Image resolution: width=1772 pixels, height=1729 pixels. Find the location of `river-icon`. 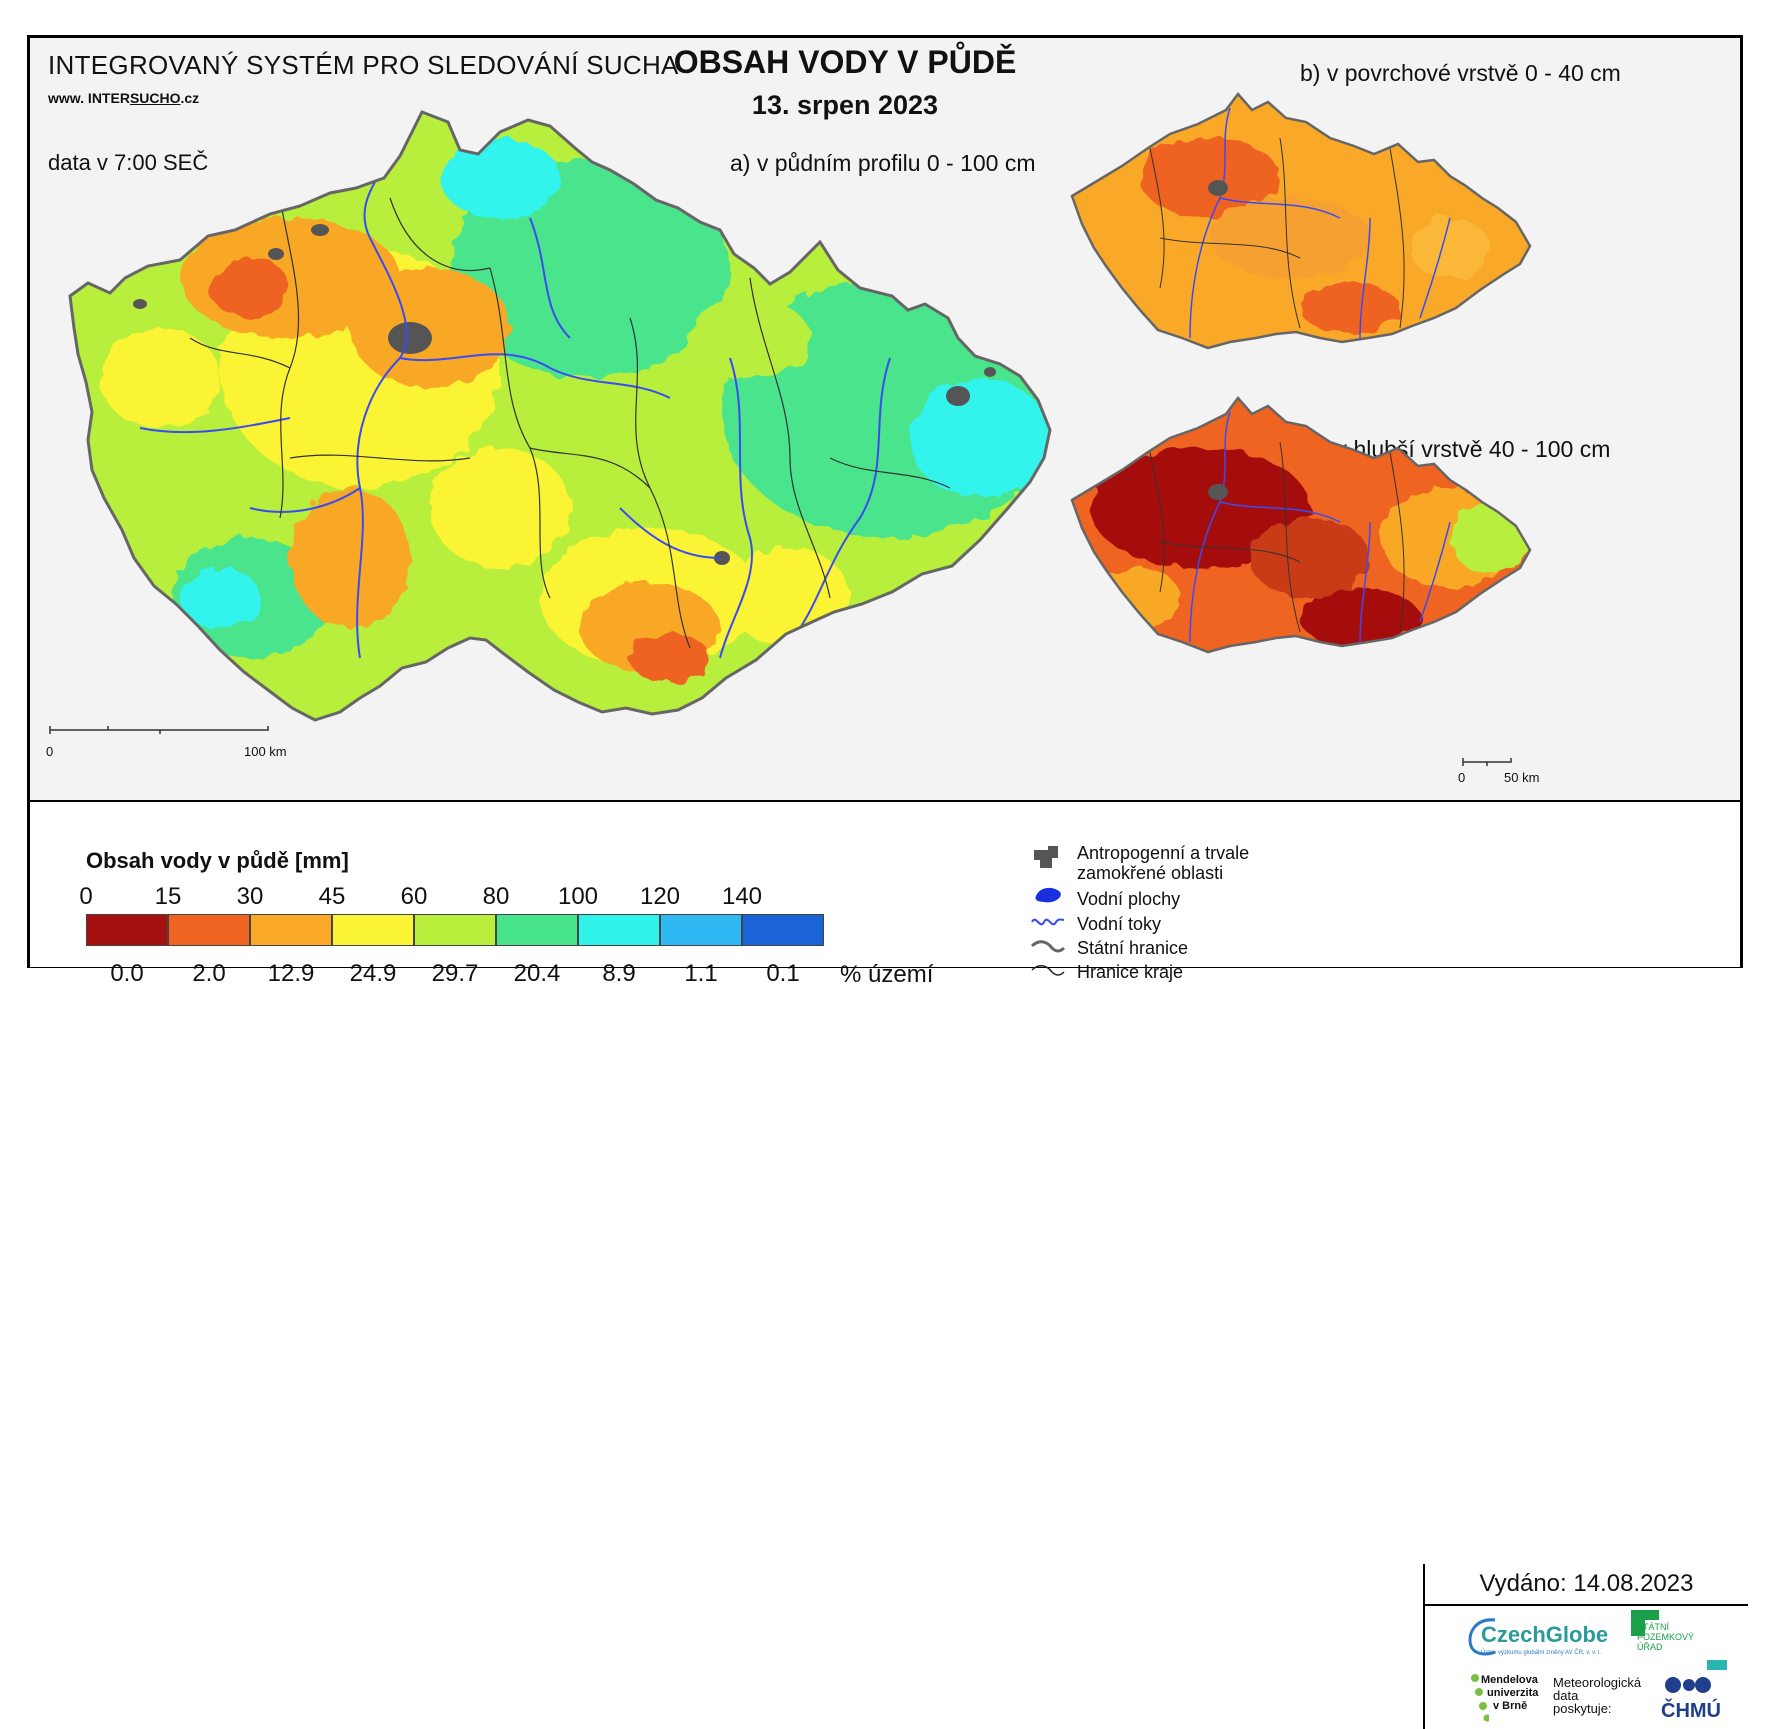

river-icon is located at coordinates (1048, 922).